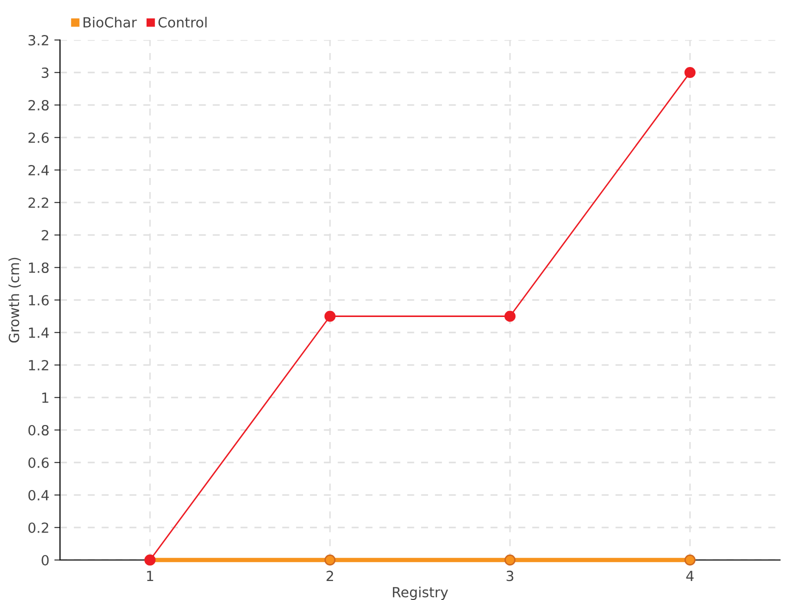 Image resolution: width=800 pixels, height=600 pixels. What do you see at coordinates (38, 527) in the screenshot?
I see `y-tick-label: 0.2` at bounding box center [38, 527].